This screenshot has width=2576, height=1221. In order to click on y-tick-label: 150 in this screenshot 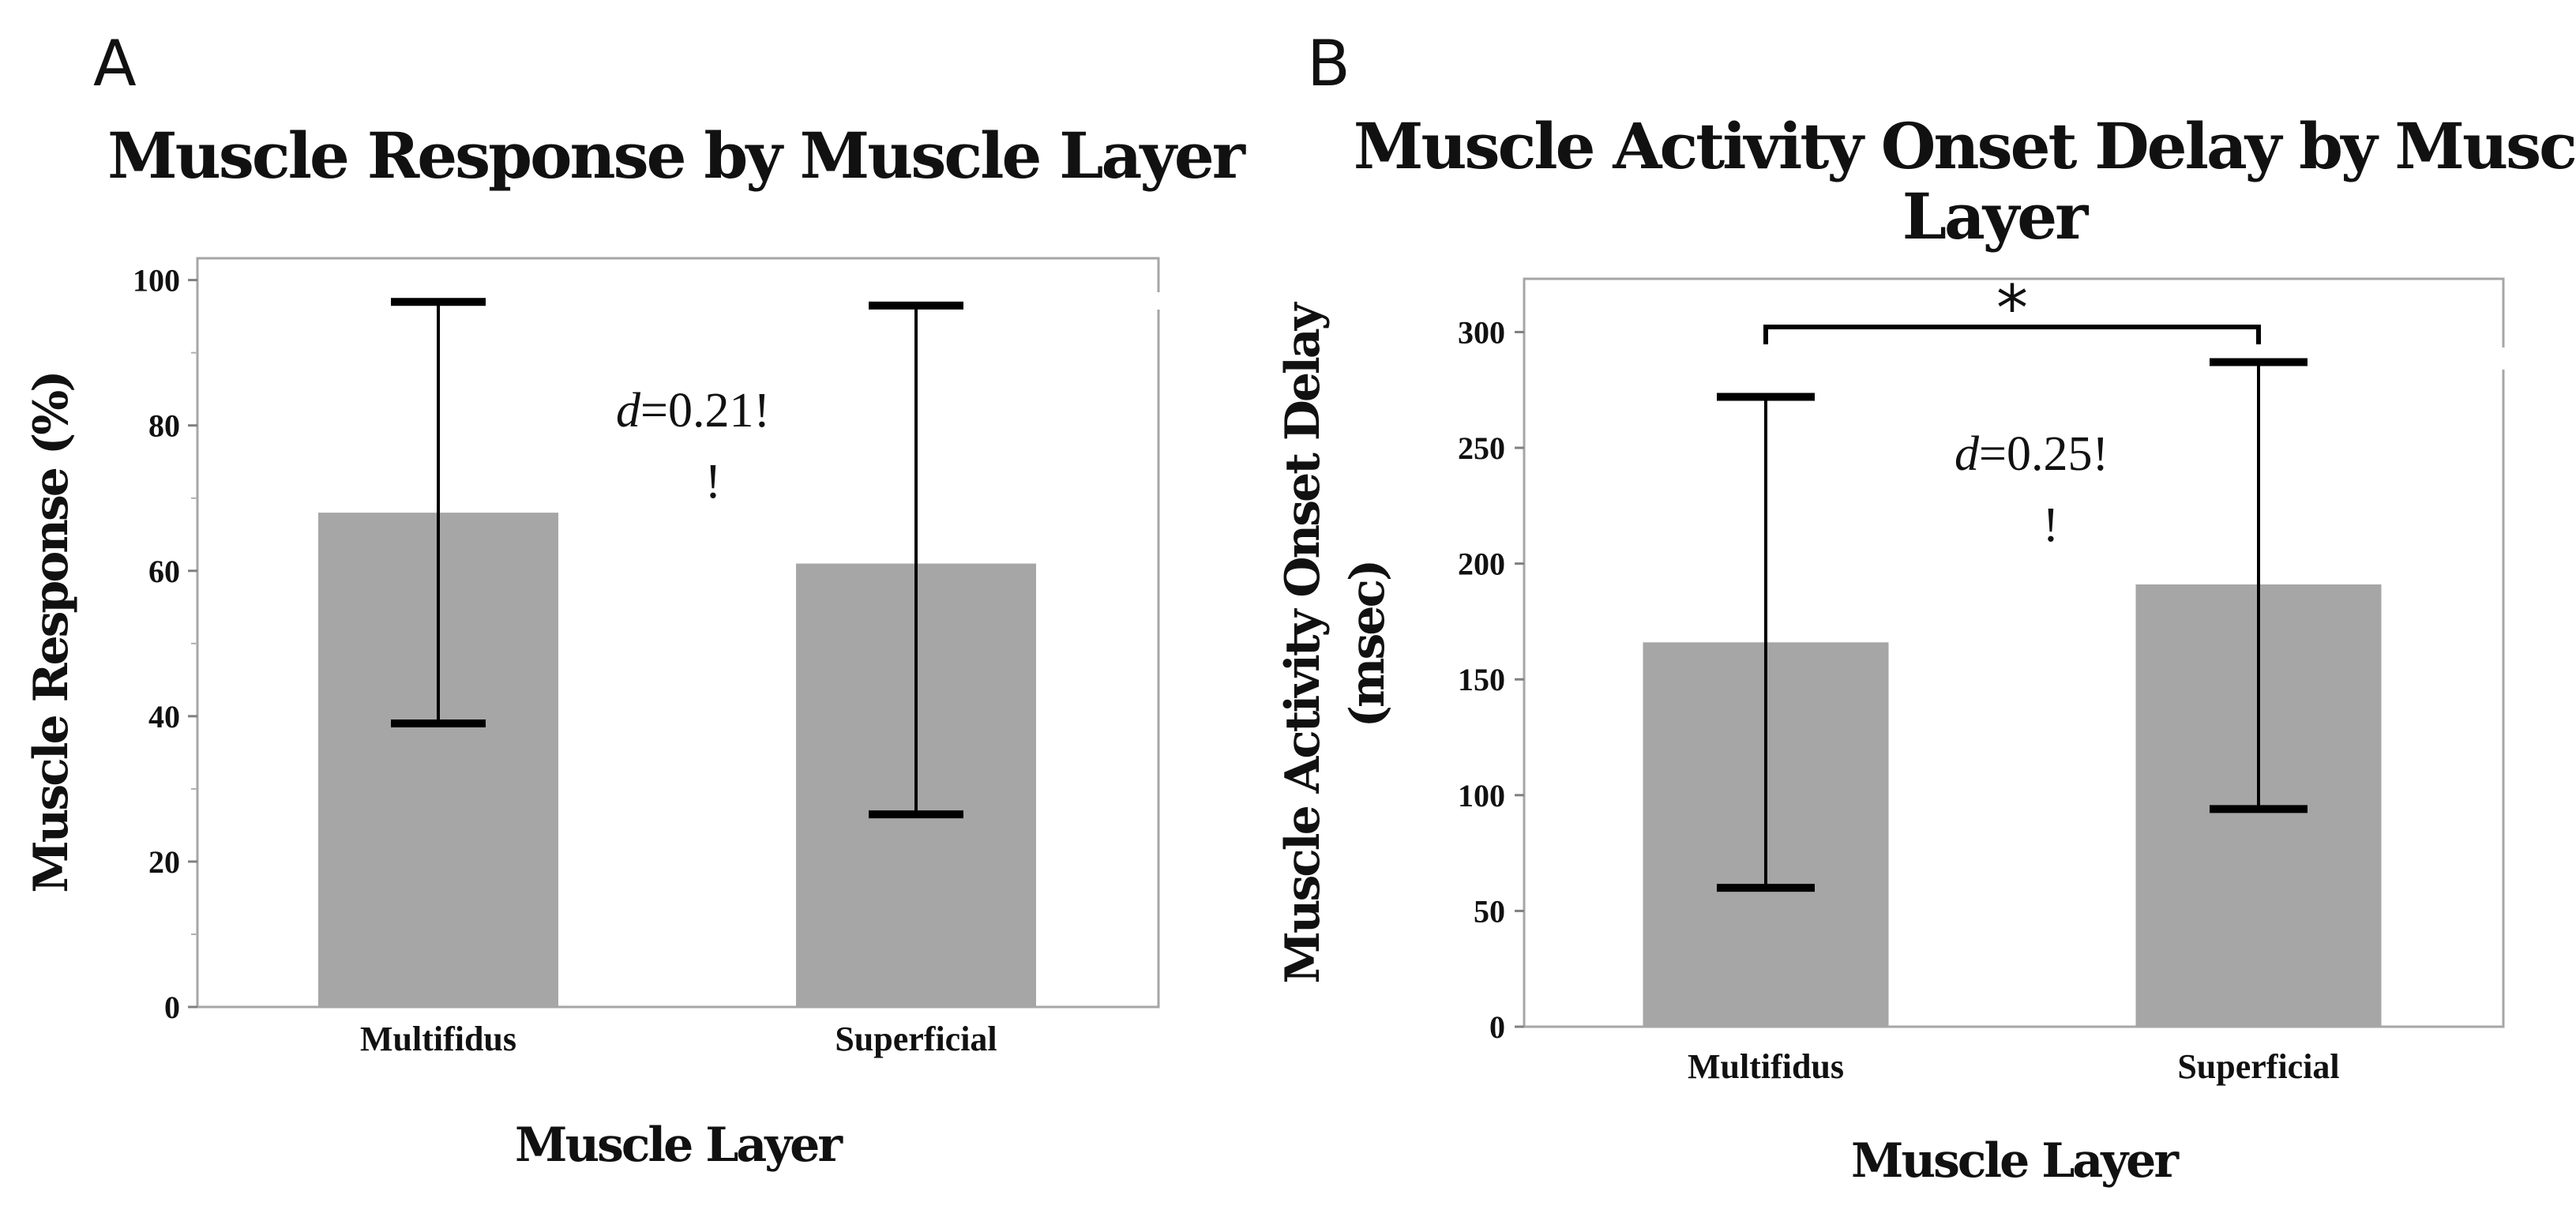, I will do `click(1481, 679)`.